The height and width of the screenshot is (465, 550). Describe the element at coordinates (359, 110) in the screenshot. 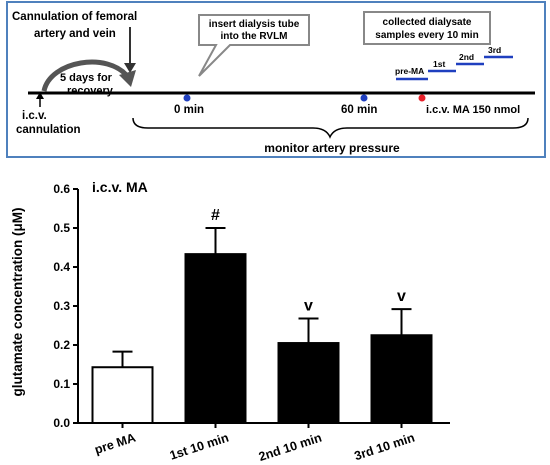

I see `time-60-label: 60 min` at that location.